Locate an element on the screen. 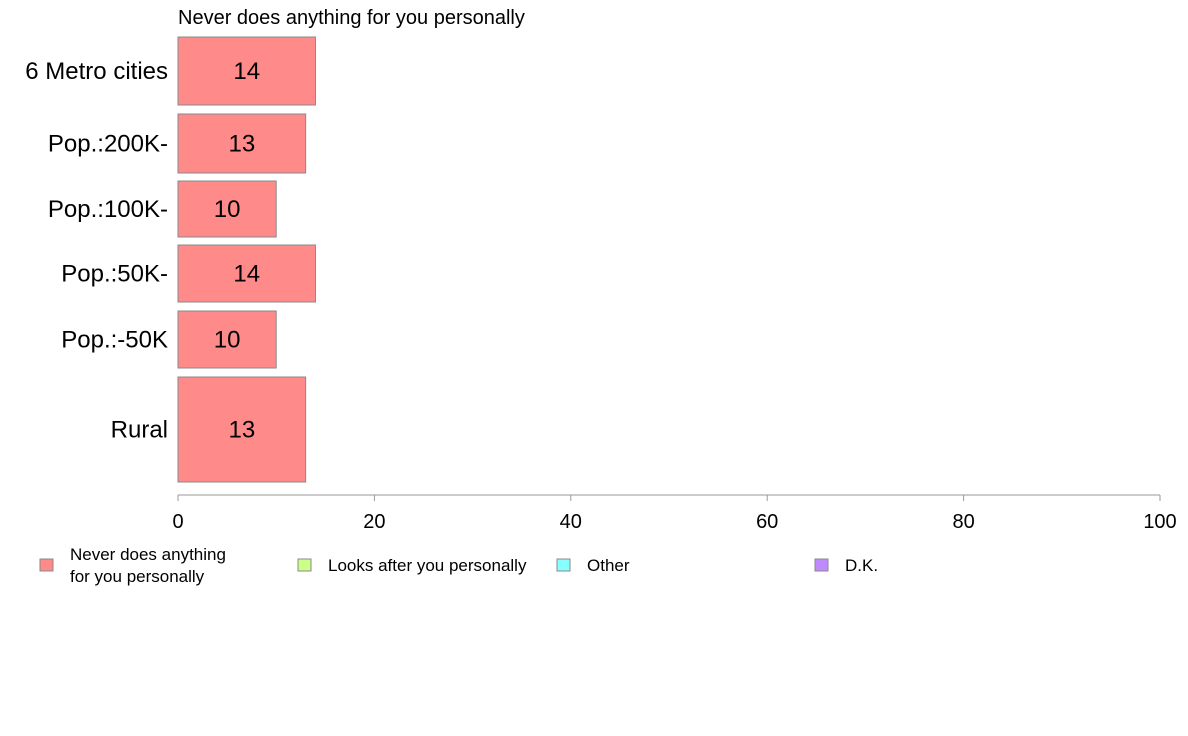  x-tick-label: 20 is located at coordinates (374, 522).